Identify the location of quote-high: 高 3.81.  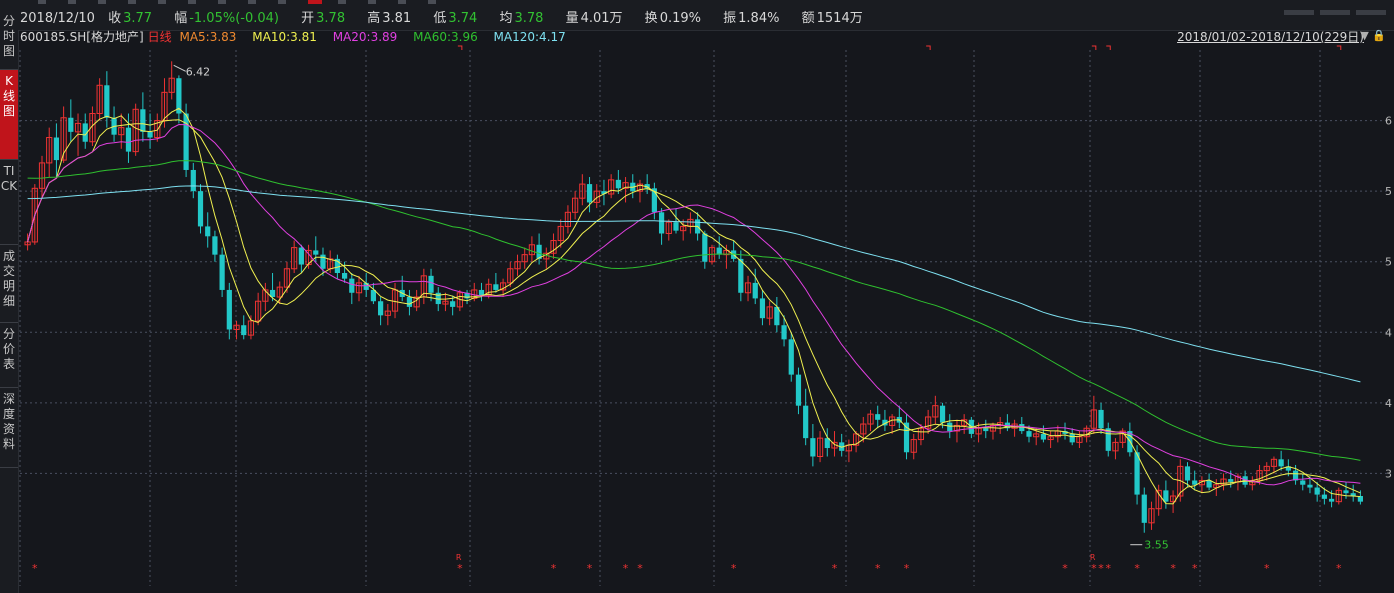
(393, 18).